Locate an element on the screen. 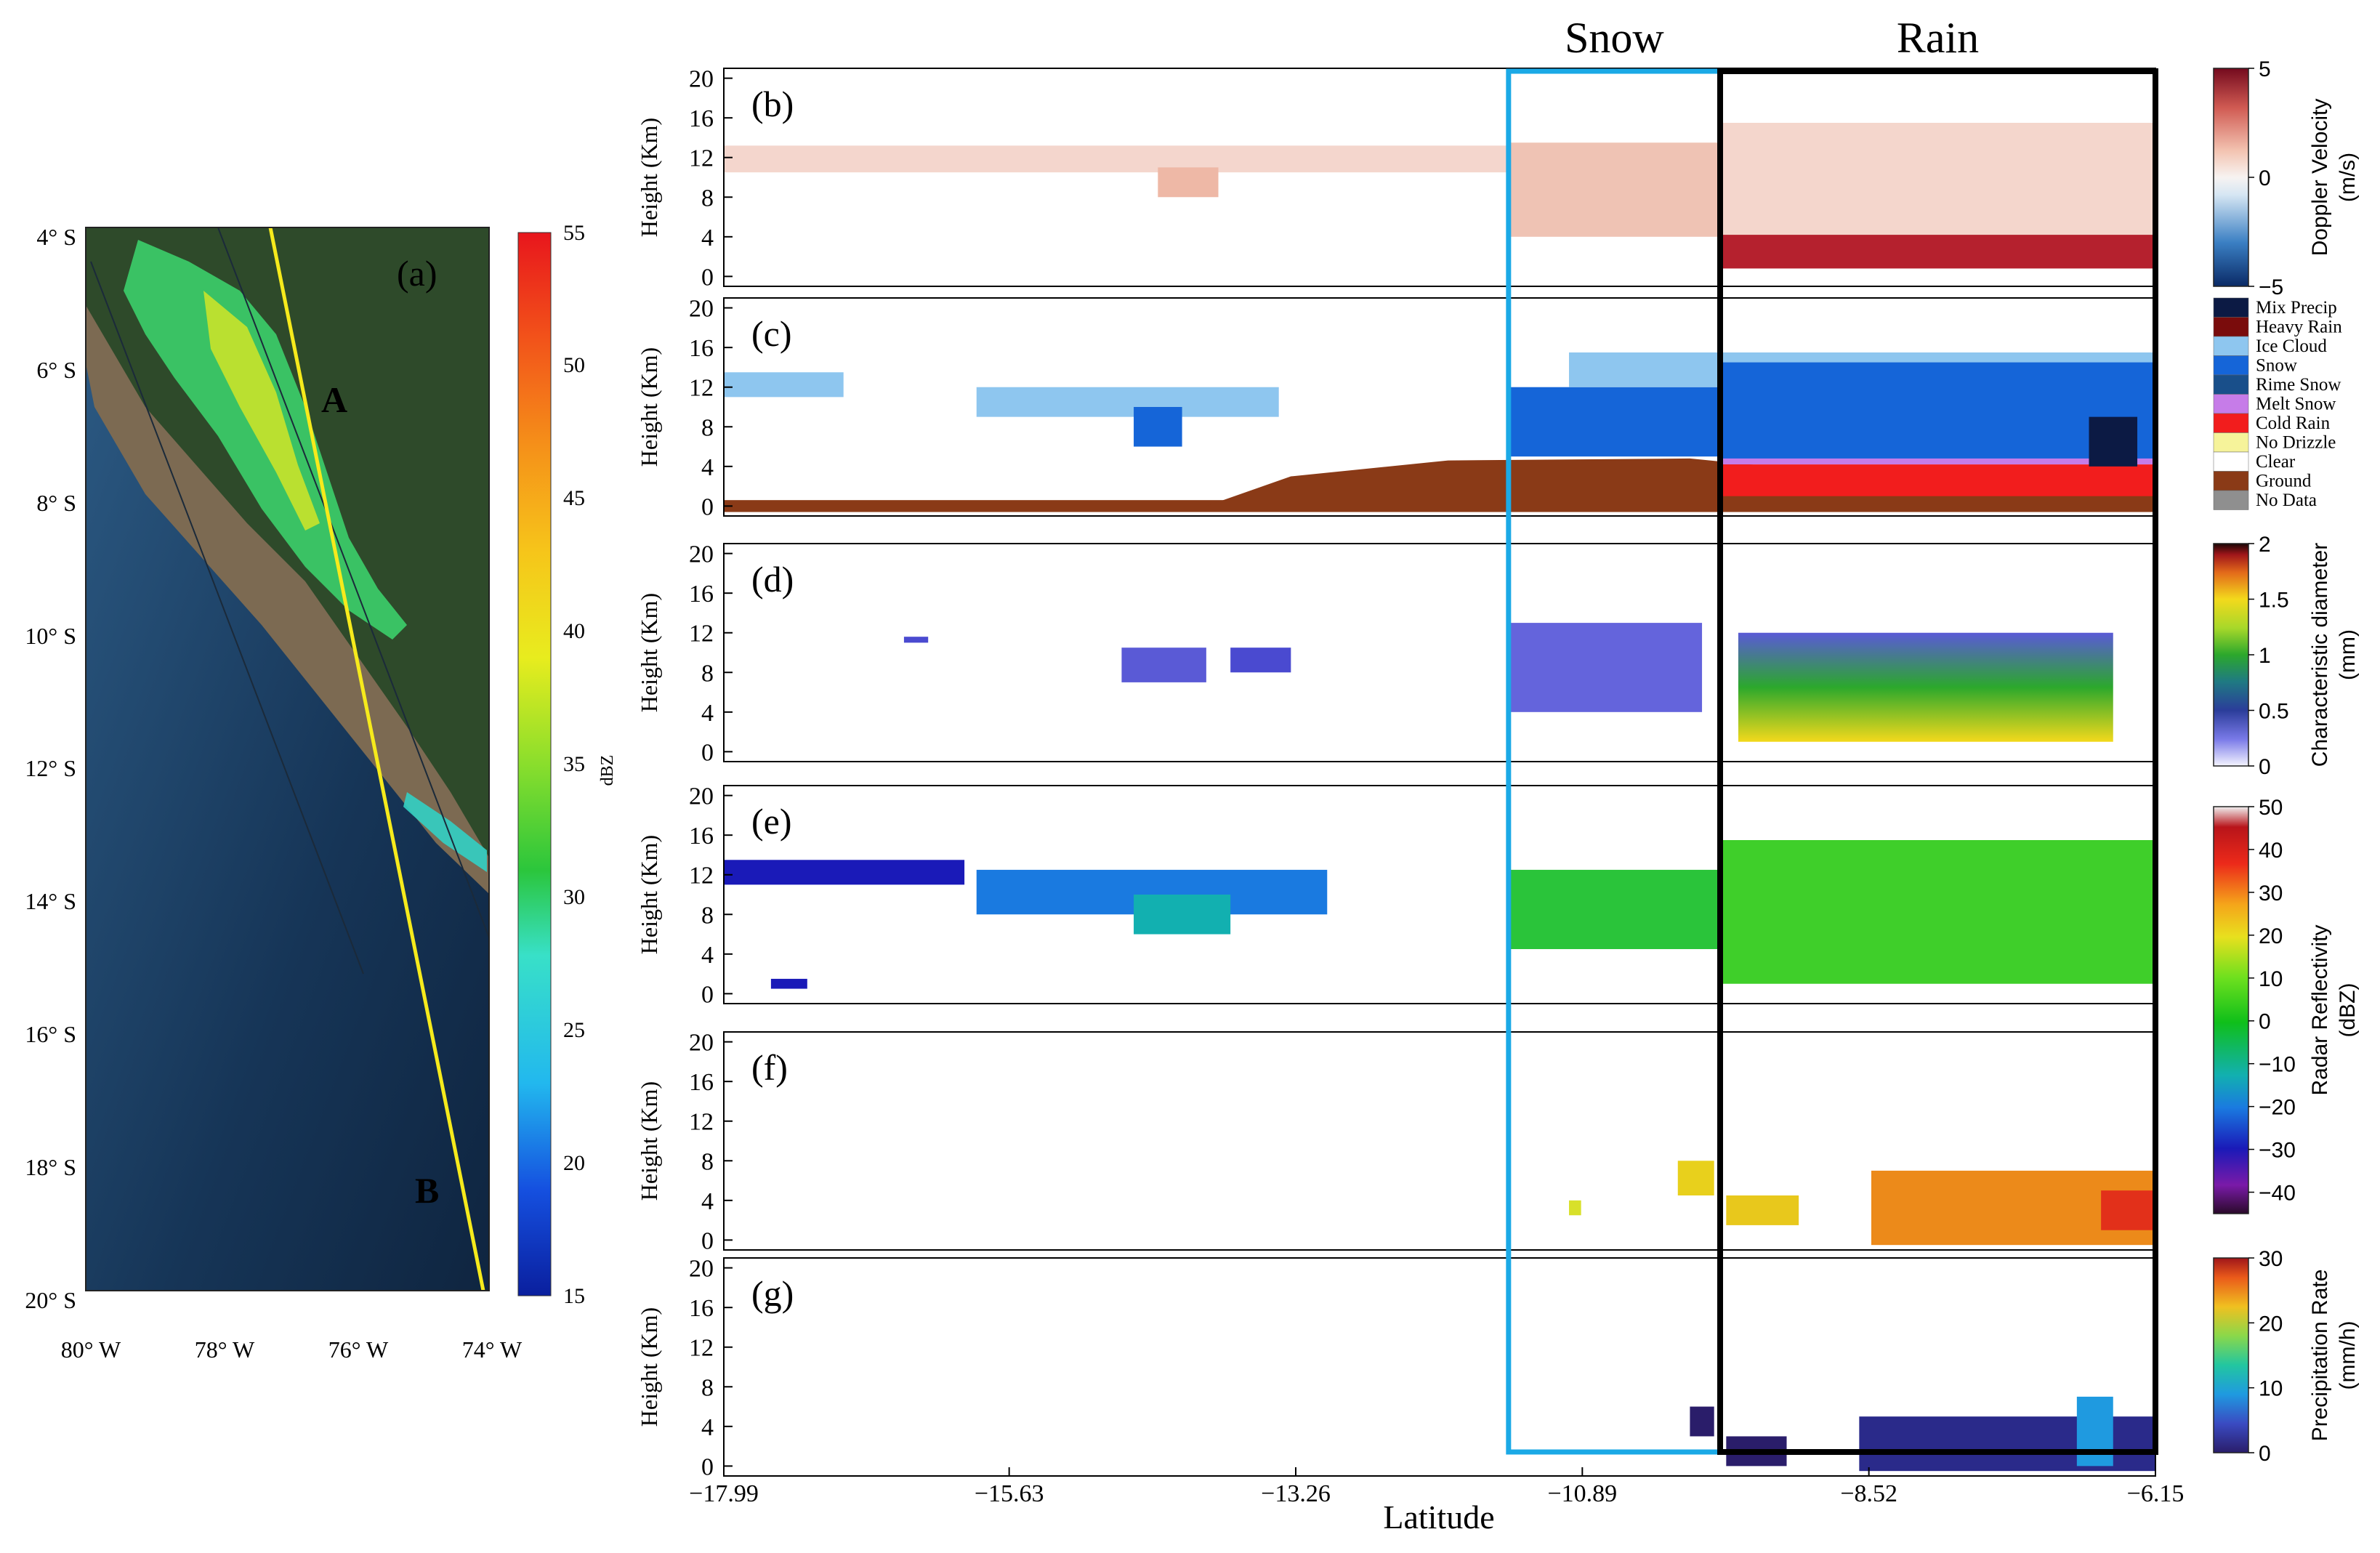  colorbar-tick-label: 40 is located at coordinates (2271, 851).